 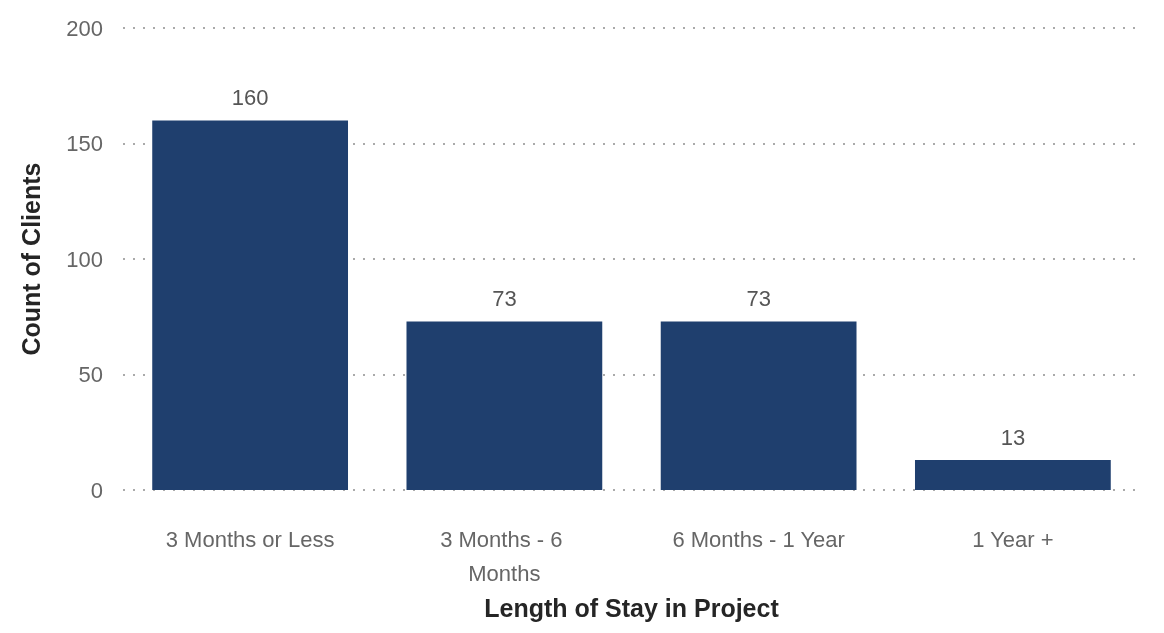 I want to click on data-label: 13, so click(x=1013, y=437).